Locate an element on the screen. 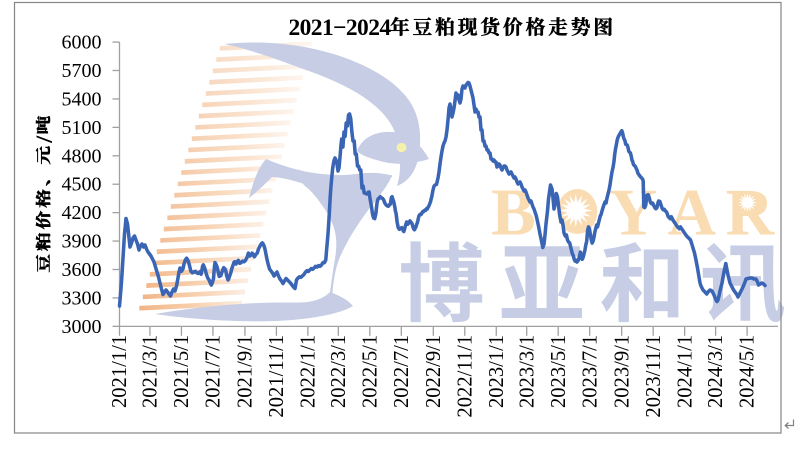  svg-text: 2024/3/1 is located at coordinates (716, 371).